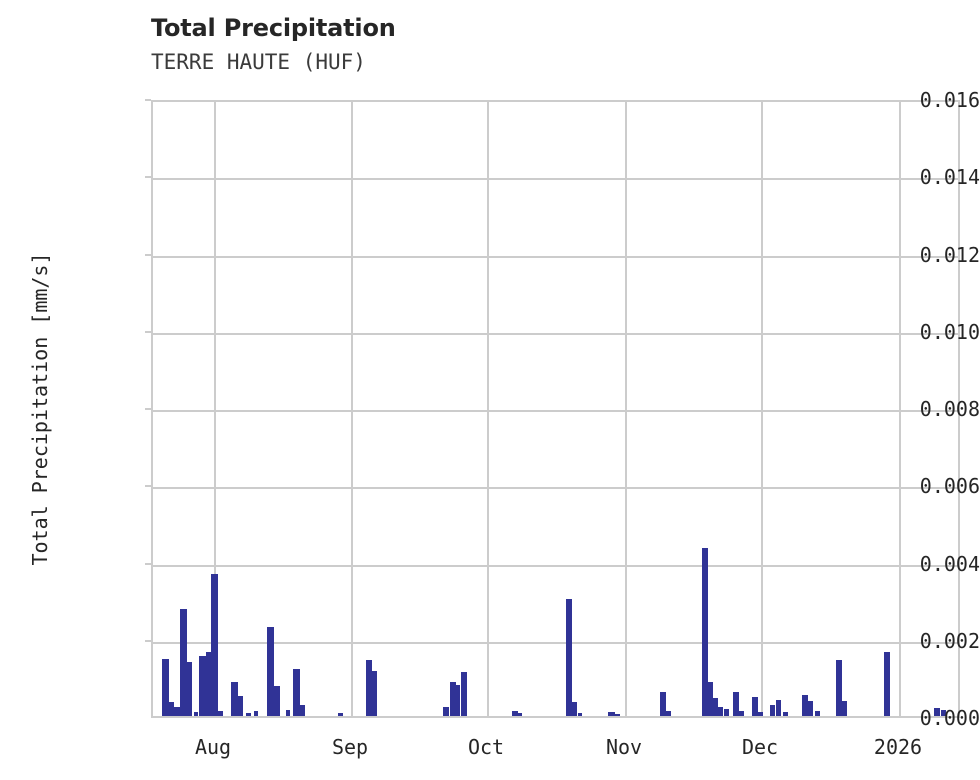  What do you see at coordinates (949, 718) in the screenshot?
I see `y-tick-label: 0.000` at bounding box center [949, 718].